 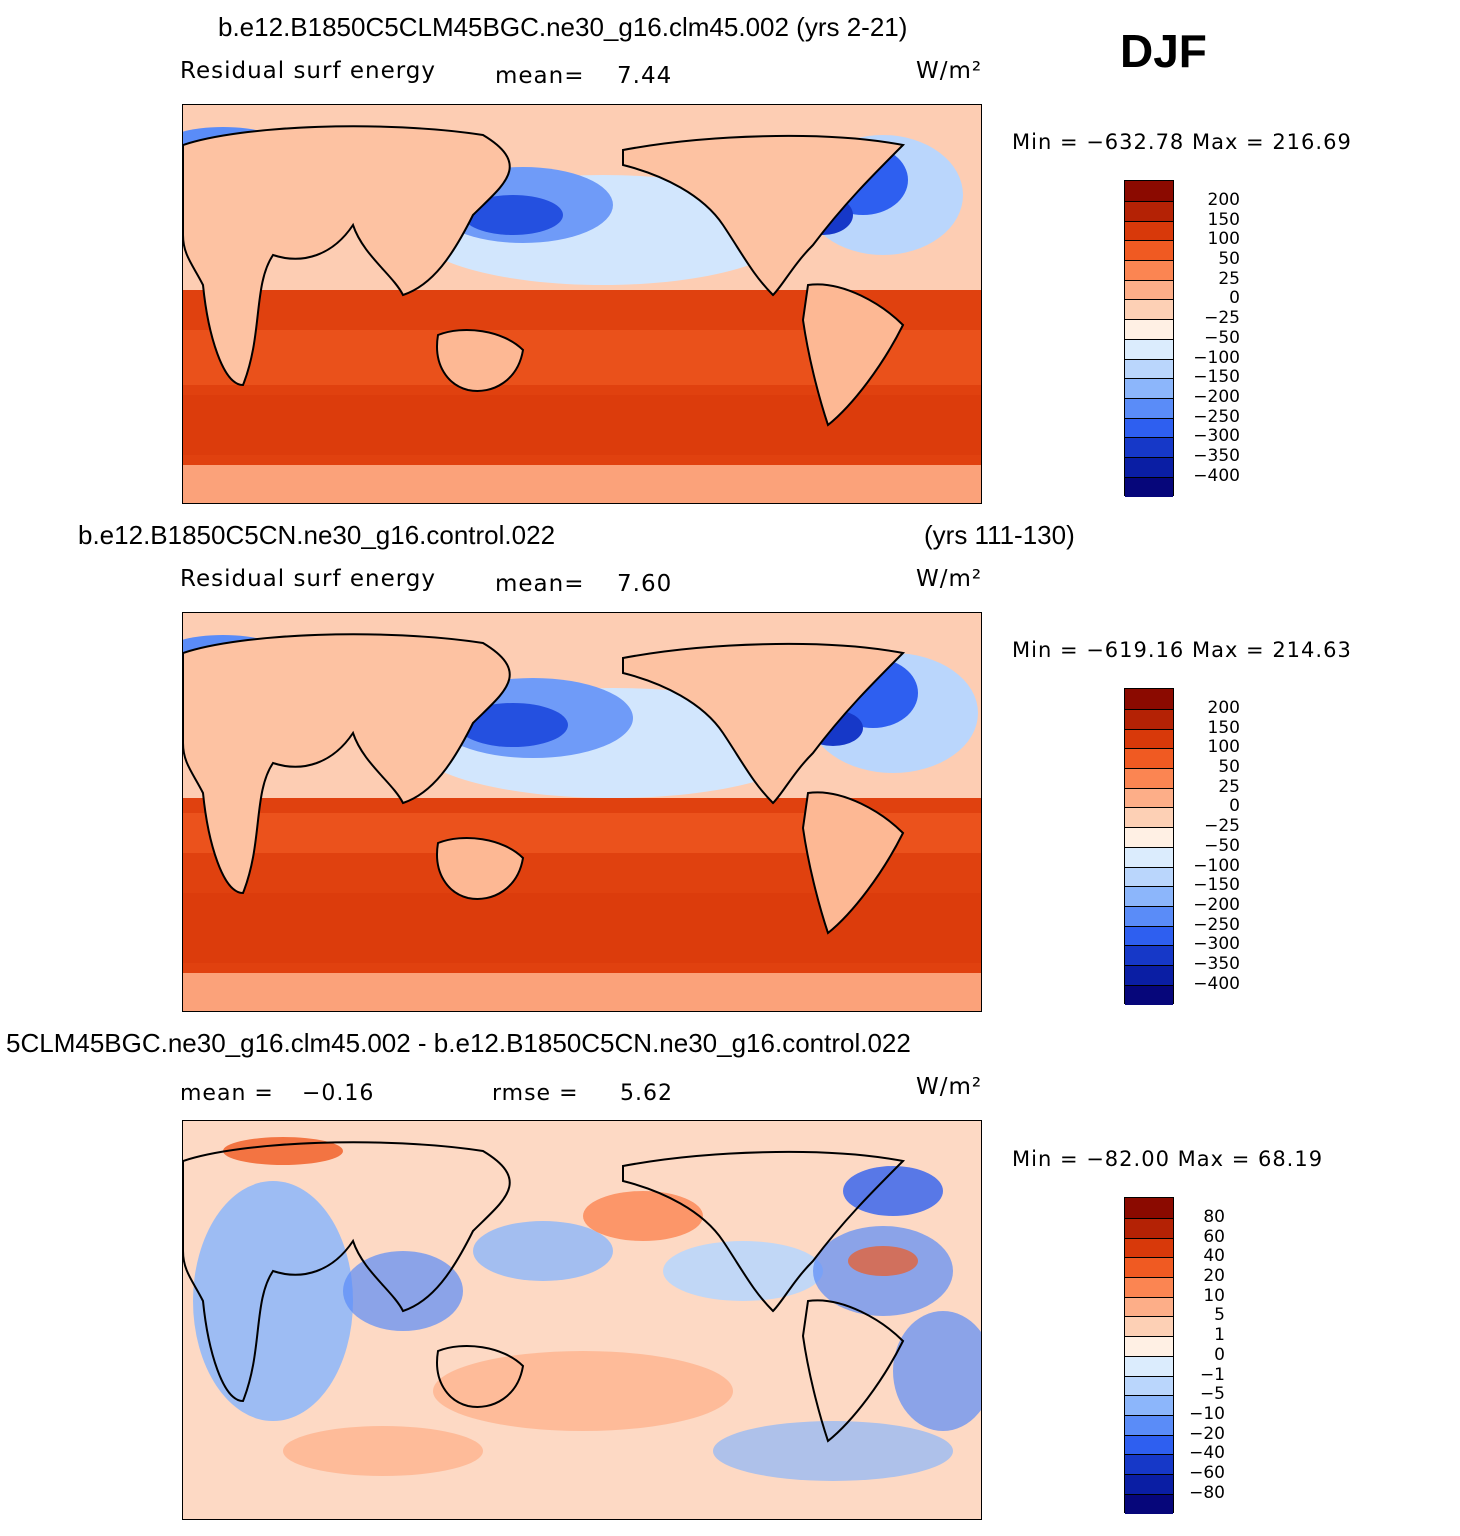 What do you see at coordinates (1212, 1374) in the screenshot?
I see `panel3-level: −1` at bounding box center [1212, 1374].